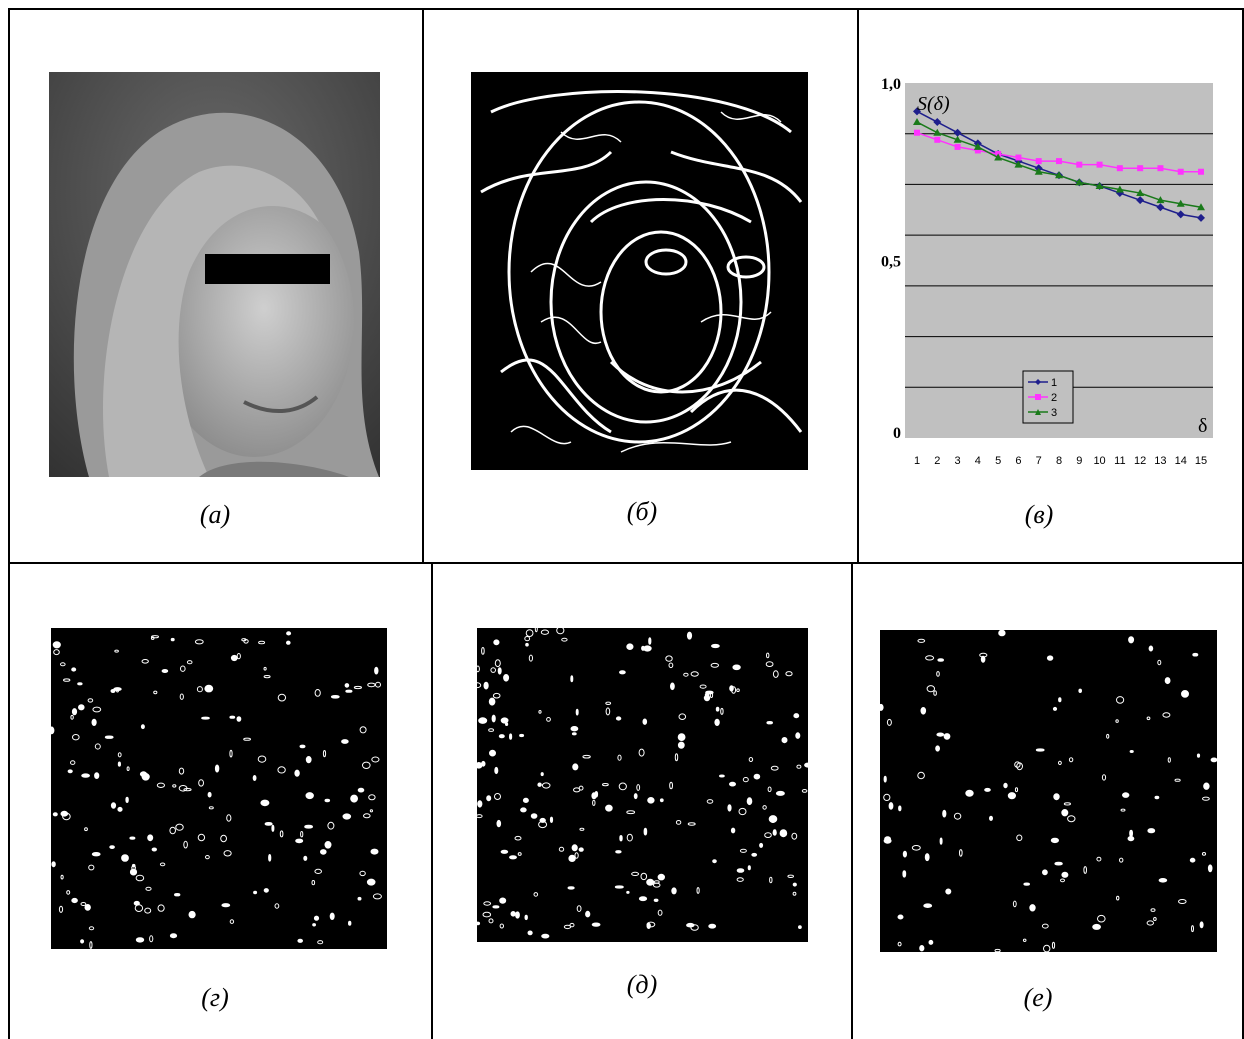 Image resolution: width=1244 pixels, height=1039 pixels. I want to click on x-tick-label: 7, so click(1039, 461).